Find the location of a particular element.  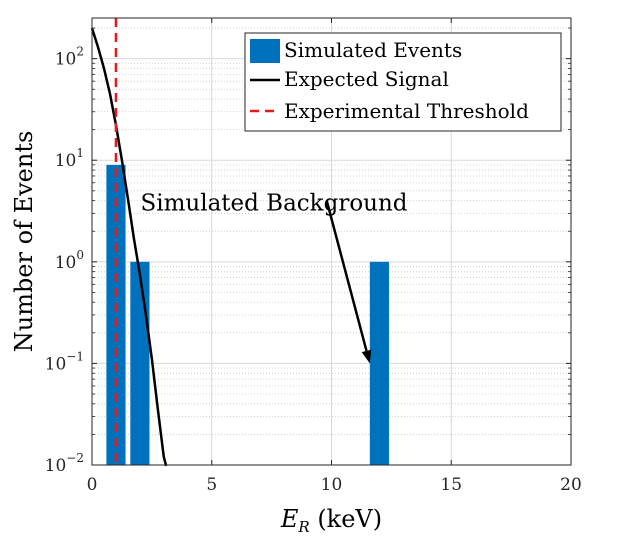

y-tick-label: 10⁻¹ is located at coordinates (64, 361).